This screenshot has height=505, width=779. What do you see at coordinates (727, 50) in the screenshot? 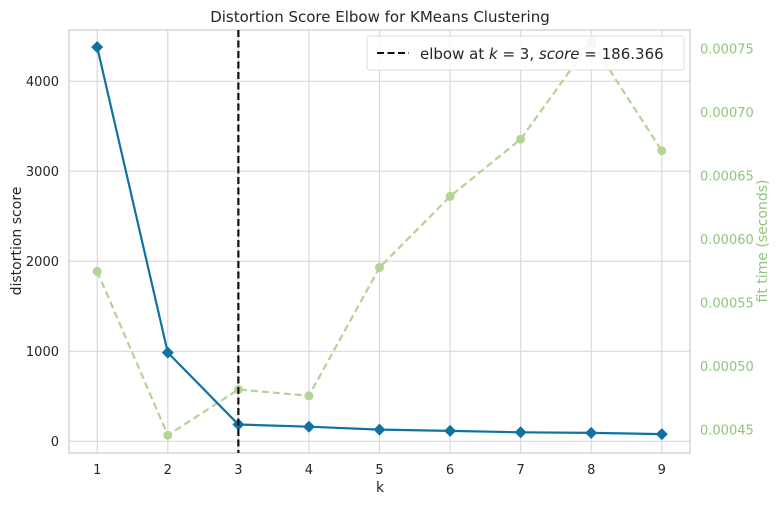
I see `y2-tick-label: 0.00075` at bounding box center [727, 50].